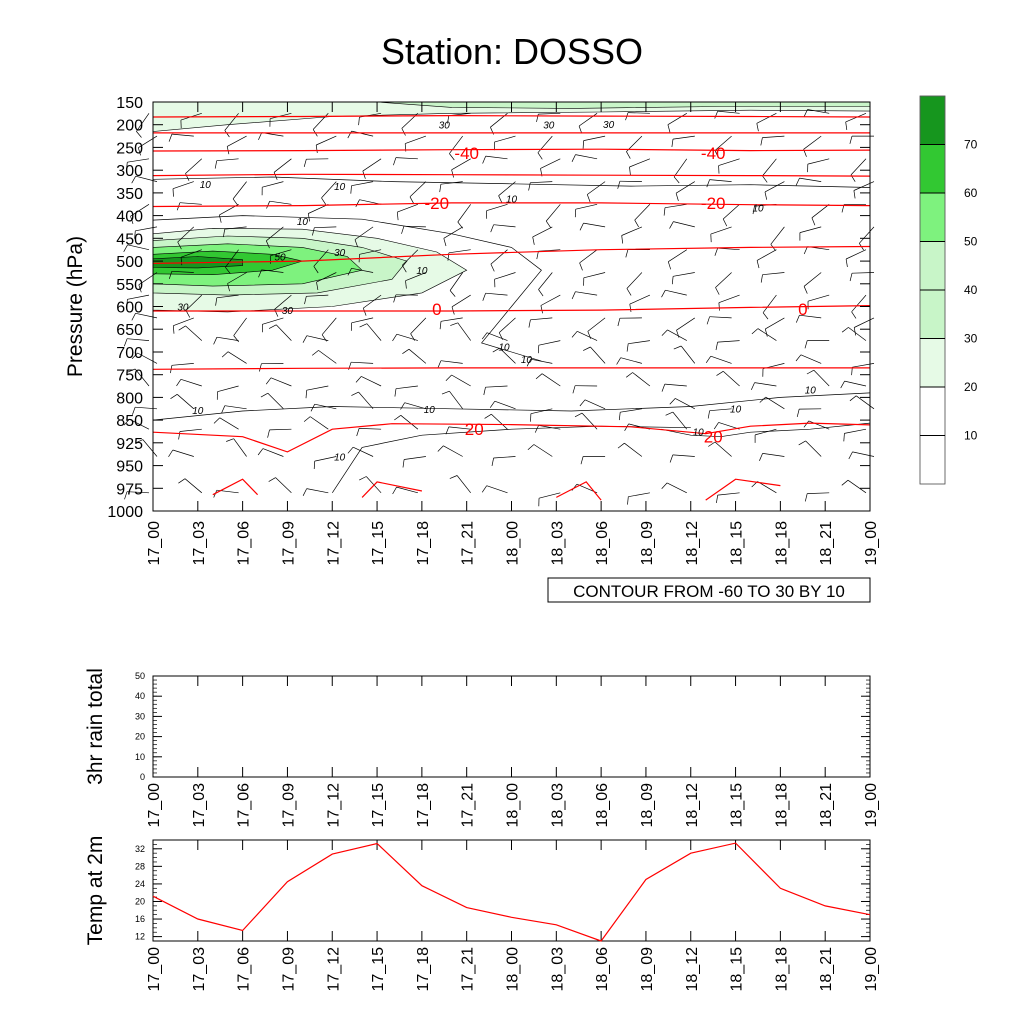 The width and height of the screenshot is (1024, 1024). I want to click on rh-contour-10-lower, so click(511, 406).